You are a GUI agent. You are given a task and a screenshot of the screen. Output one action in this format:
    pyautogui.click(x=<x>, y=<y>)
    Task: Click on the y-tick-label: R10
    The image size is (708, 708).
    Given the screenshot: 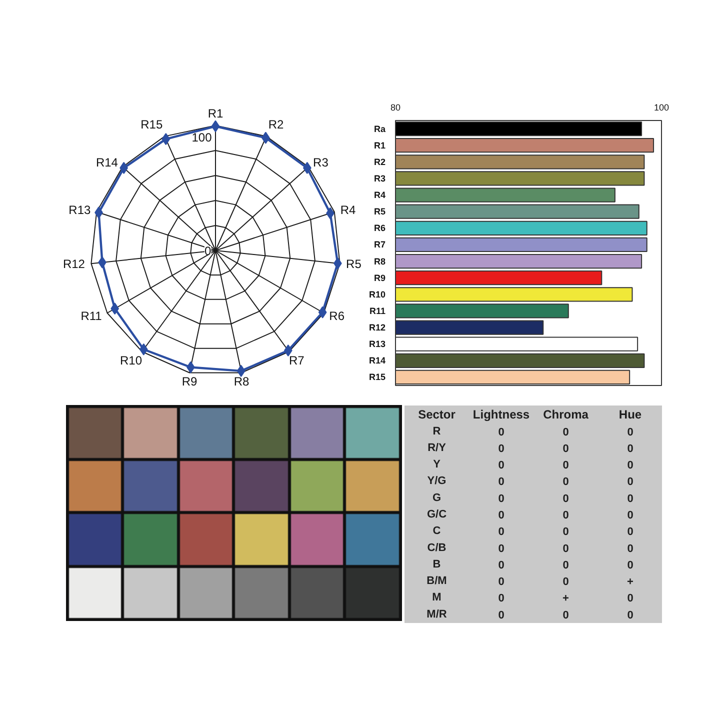 What is the action you would take?
    pyautogui.click(x=377, y=294)
    